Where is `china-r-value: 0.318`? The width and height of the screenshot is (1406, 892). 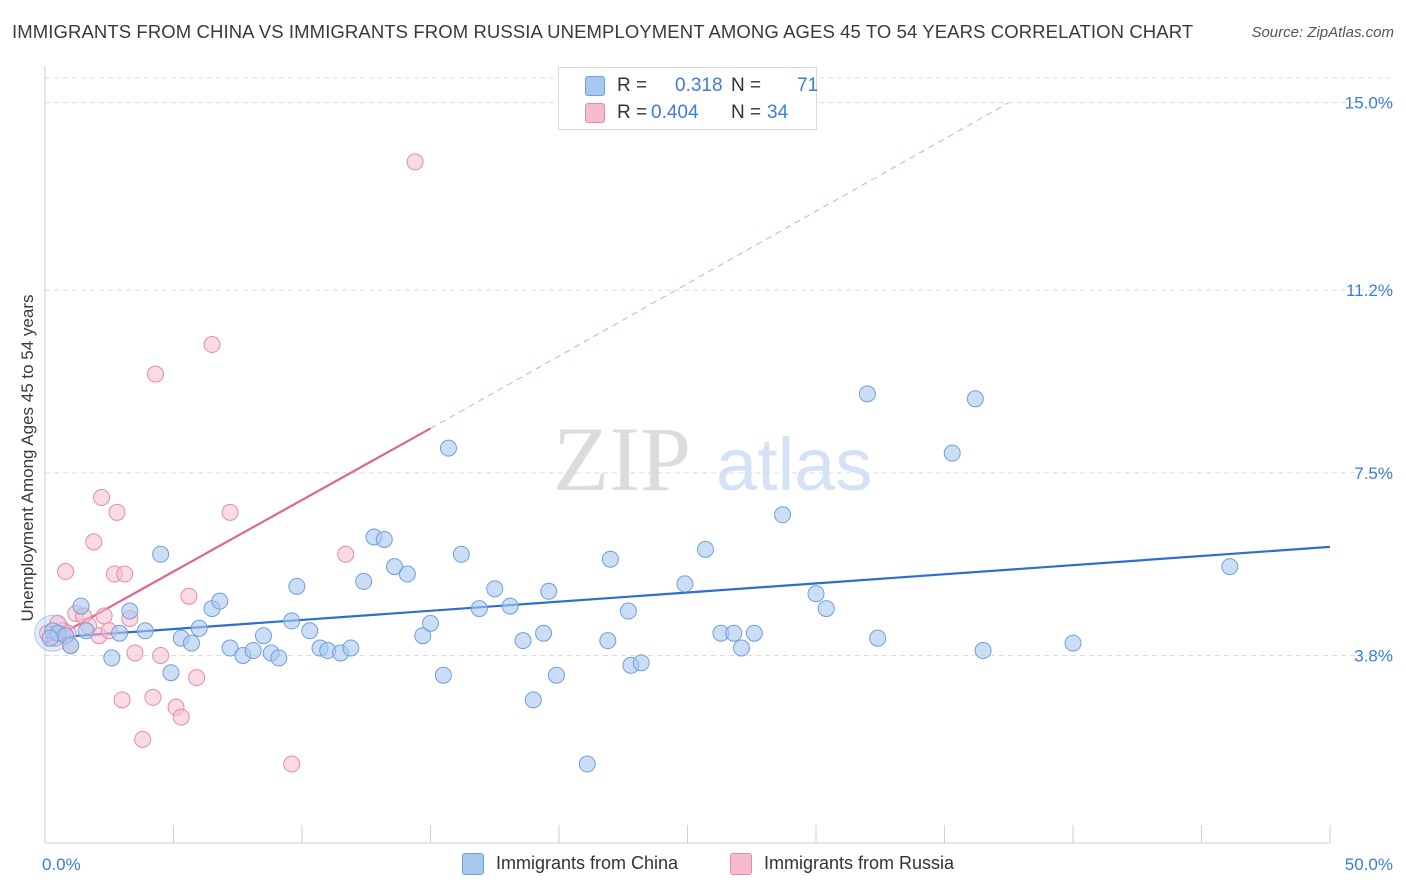
china-r-value: 0.318 is located at coordinates (699, 85).